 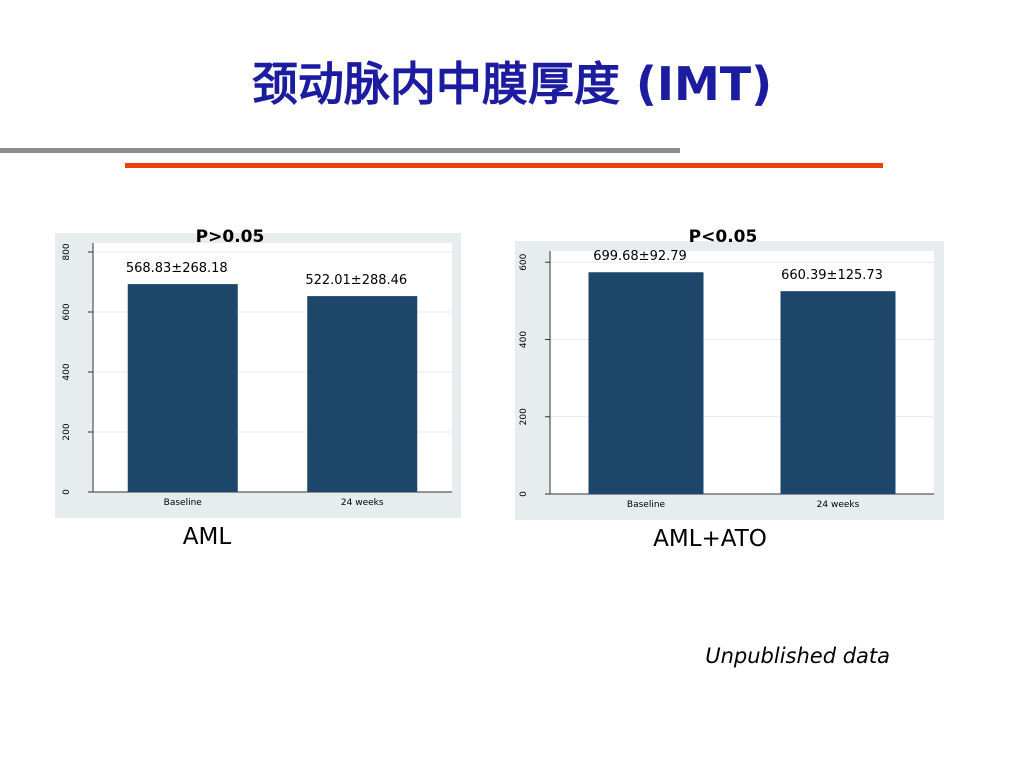 I want to click on divider-red, so click(x=504, y=165).